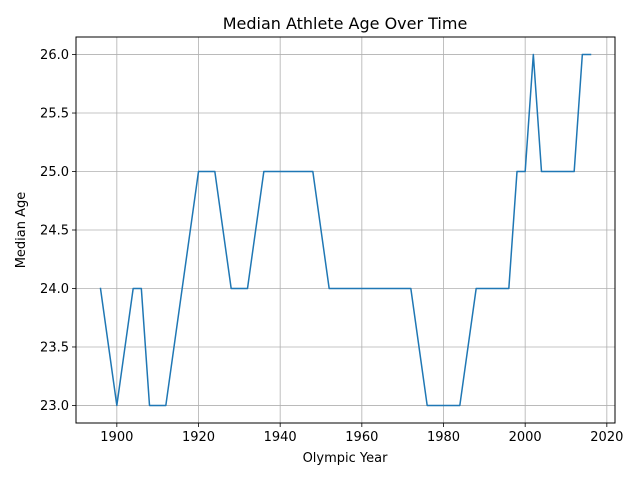 The width and height of the screenshot is (640, 480). What do you see at coordinates (346, 458) in the screenshot?
I see `x-axis-label: Olympic Year` at bounding box center [346, 458].